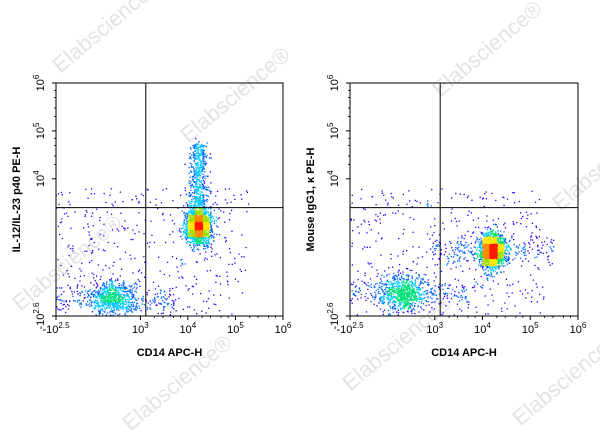  I want to click on y-tick-label: -102.6, so click(39, 316).